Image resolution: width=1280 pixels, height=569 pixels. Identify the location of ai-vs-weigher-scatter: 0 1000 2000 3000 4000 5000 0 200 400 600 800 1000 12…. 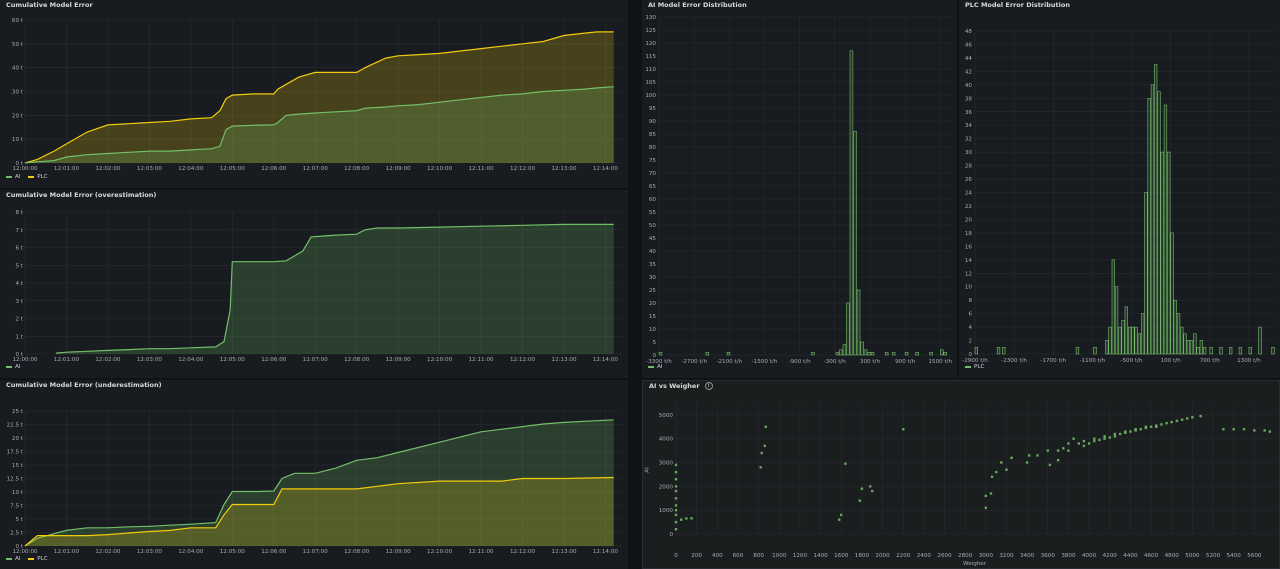
(967, 481).